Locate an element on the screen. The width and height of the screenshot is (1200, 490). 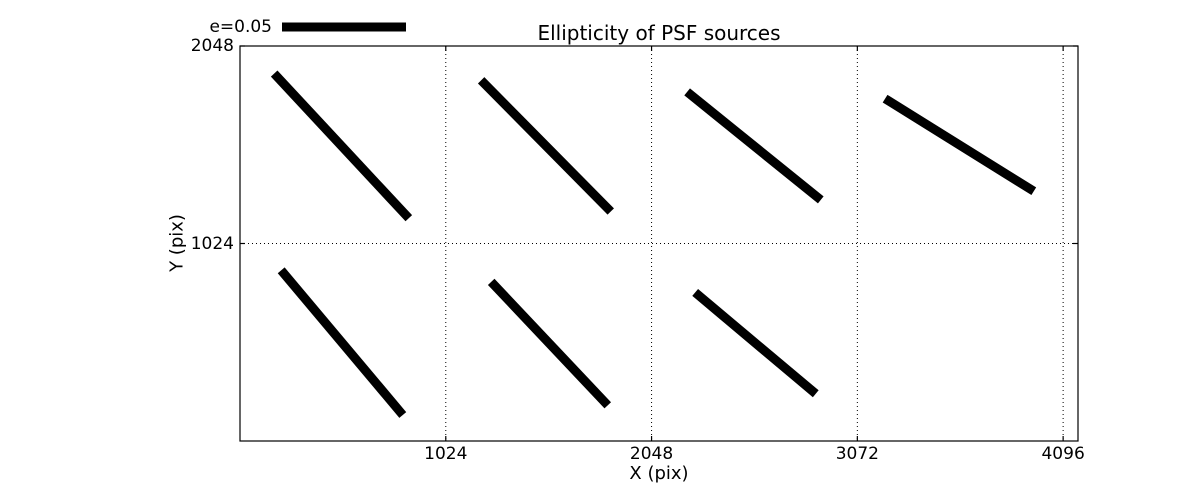
x-tick-label: 3072 is located at coordinates (857, 454).